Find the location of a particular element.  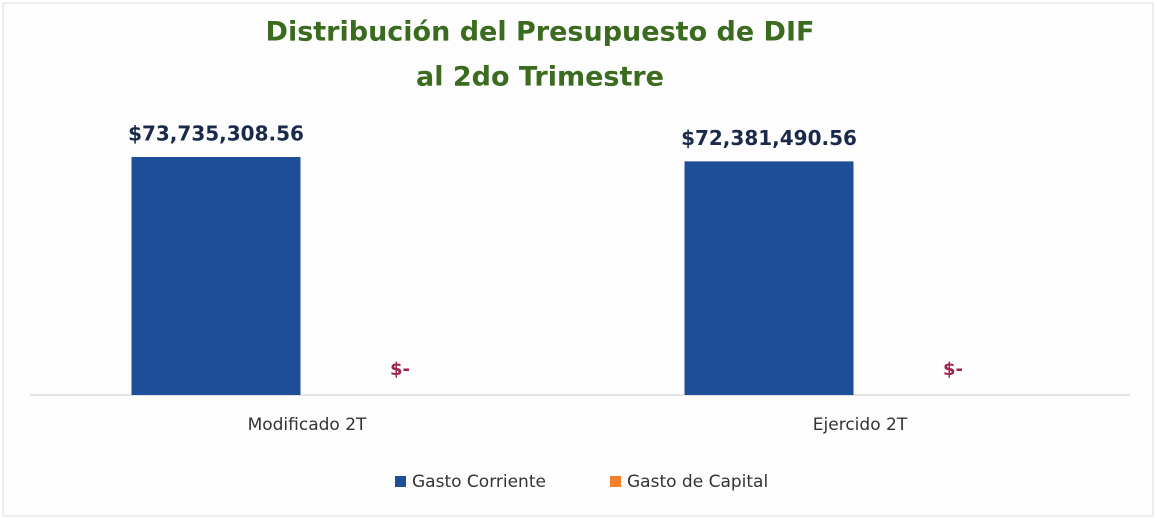

chart-title: al 2do Trimestre is located at coordinates (540, 77).